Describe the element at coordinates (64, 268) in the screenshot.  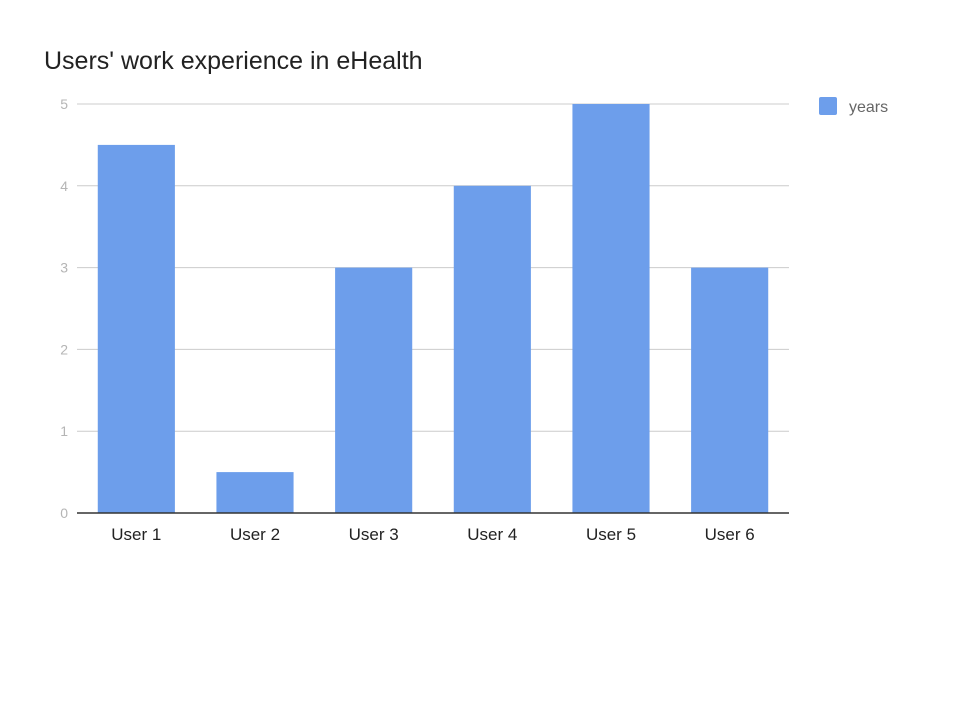
I see `y-tick-label: 3` at that location.